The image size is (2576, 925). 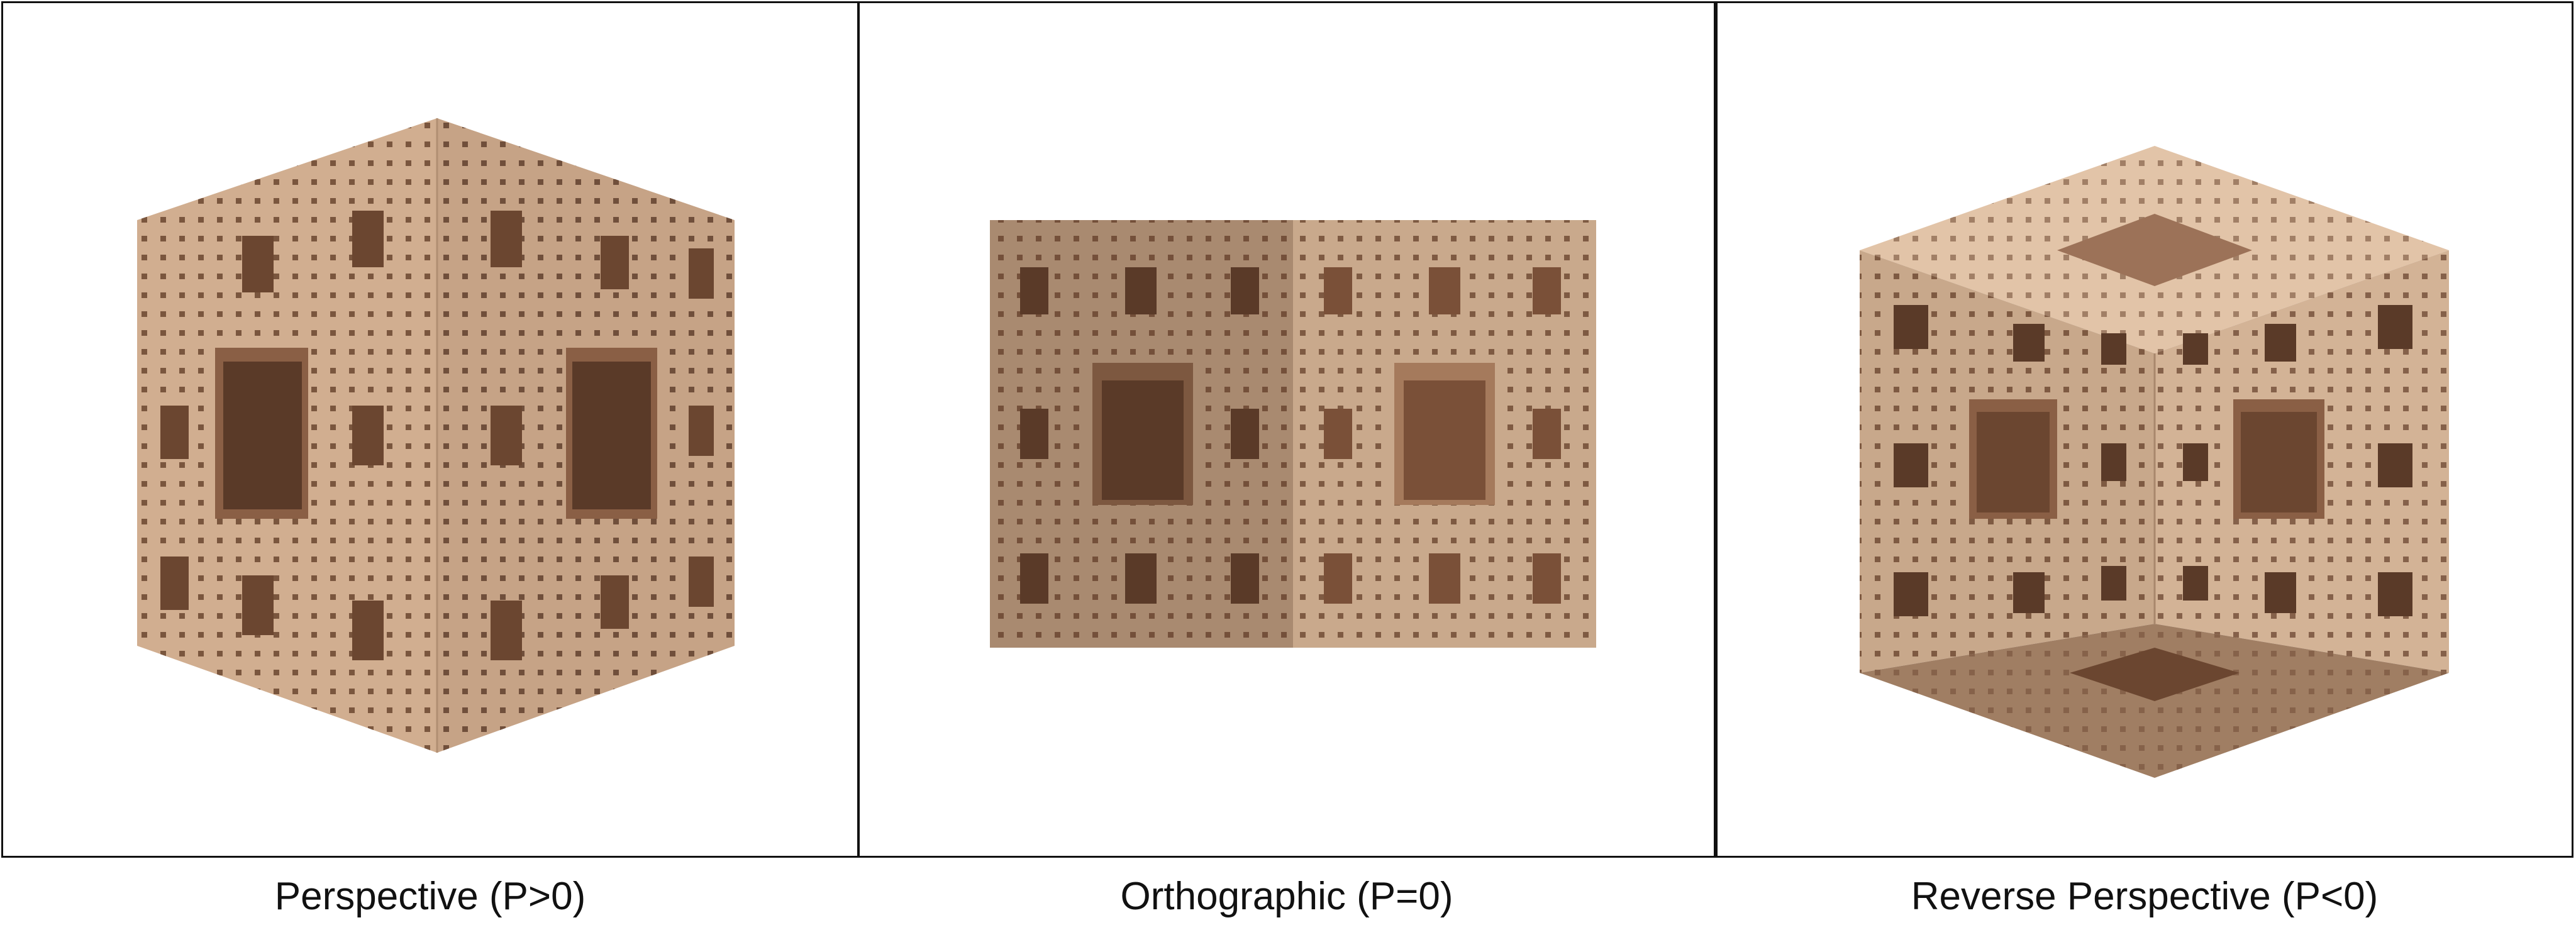 What do you see at coordinates (1293, 434) in the screenshot?
I see `orthographic-menger-cube` at bounding box center [1293, 434].